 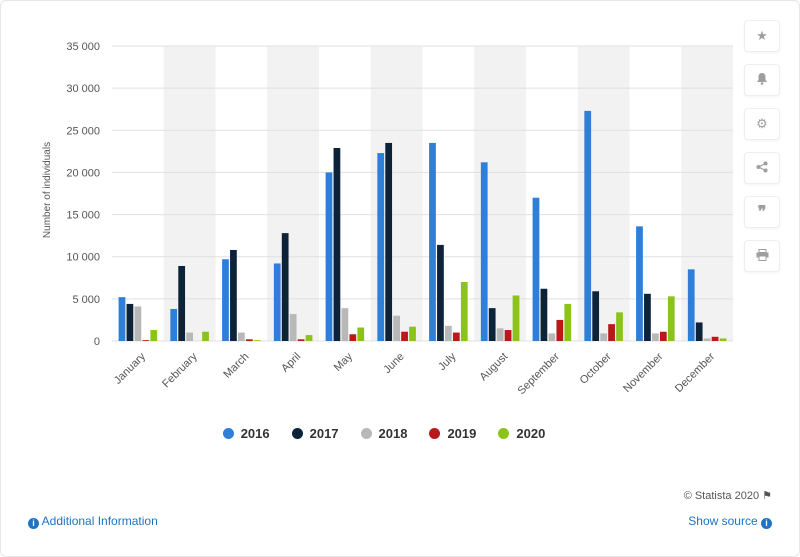 I want to click on bar-2016-august, so click(x=484, y=251).